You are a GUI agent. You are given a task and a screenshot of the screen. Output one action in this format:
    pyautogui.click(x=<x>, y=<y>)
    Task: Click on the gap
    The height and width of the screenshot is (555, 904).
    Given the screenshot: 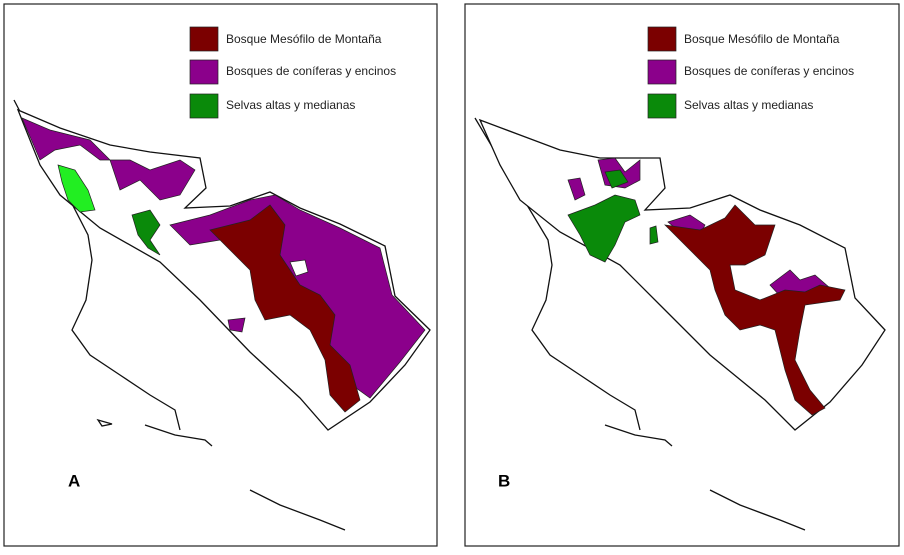 What is the action you would take?
    pyautogui.click(x=299, y=268)
    